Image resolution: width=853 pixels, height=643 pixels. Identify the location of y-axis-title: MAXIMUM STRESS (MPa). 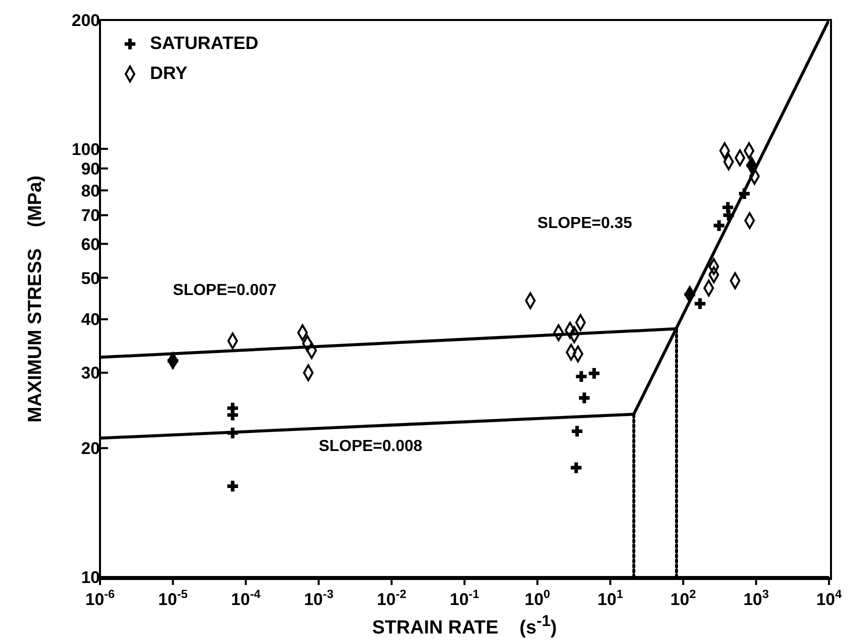
(36, 298).